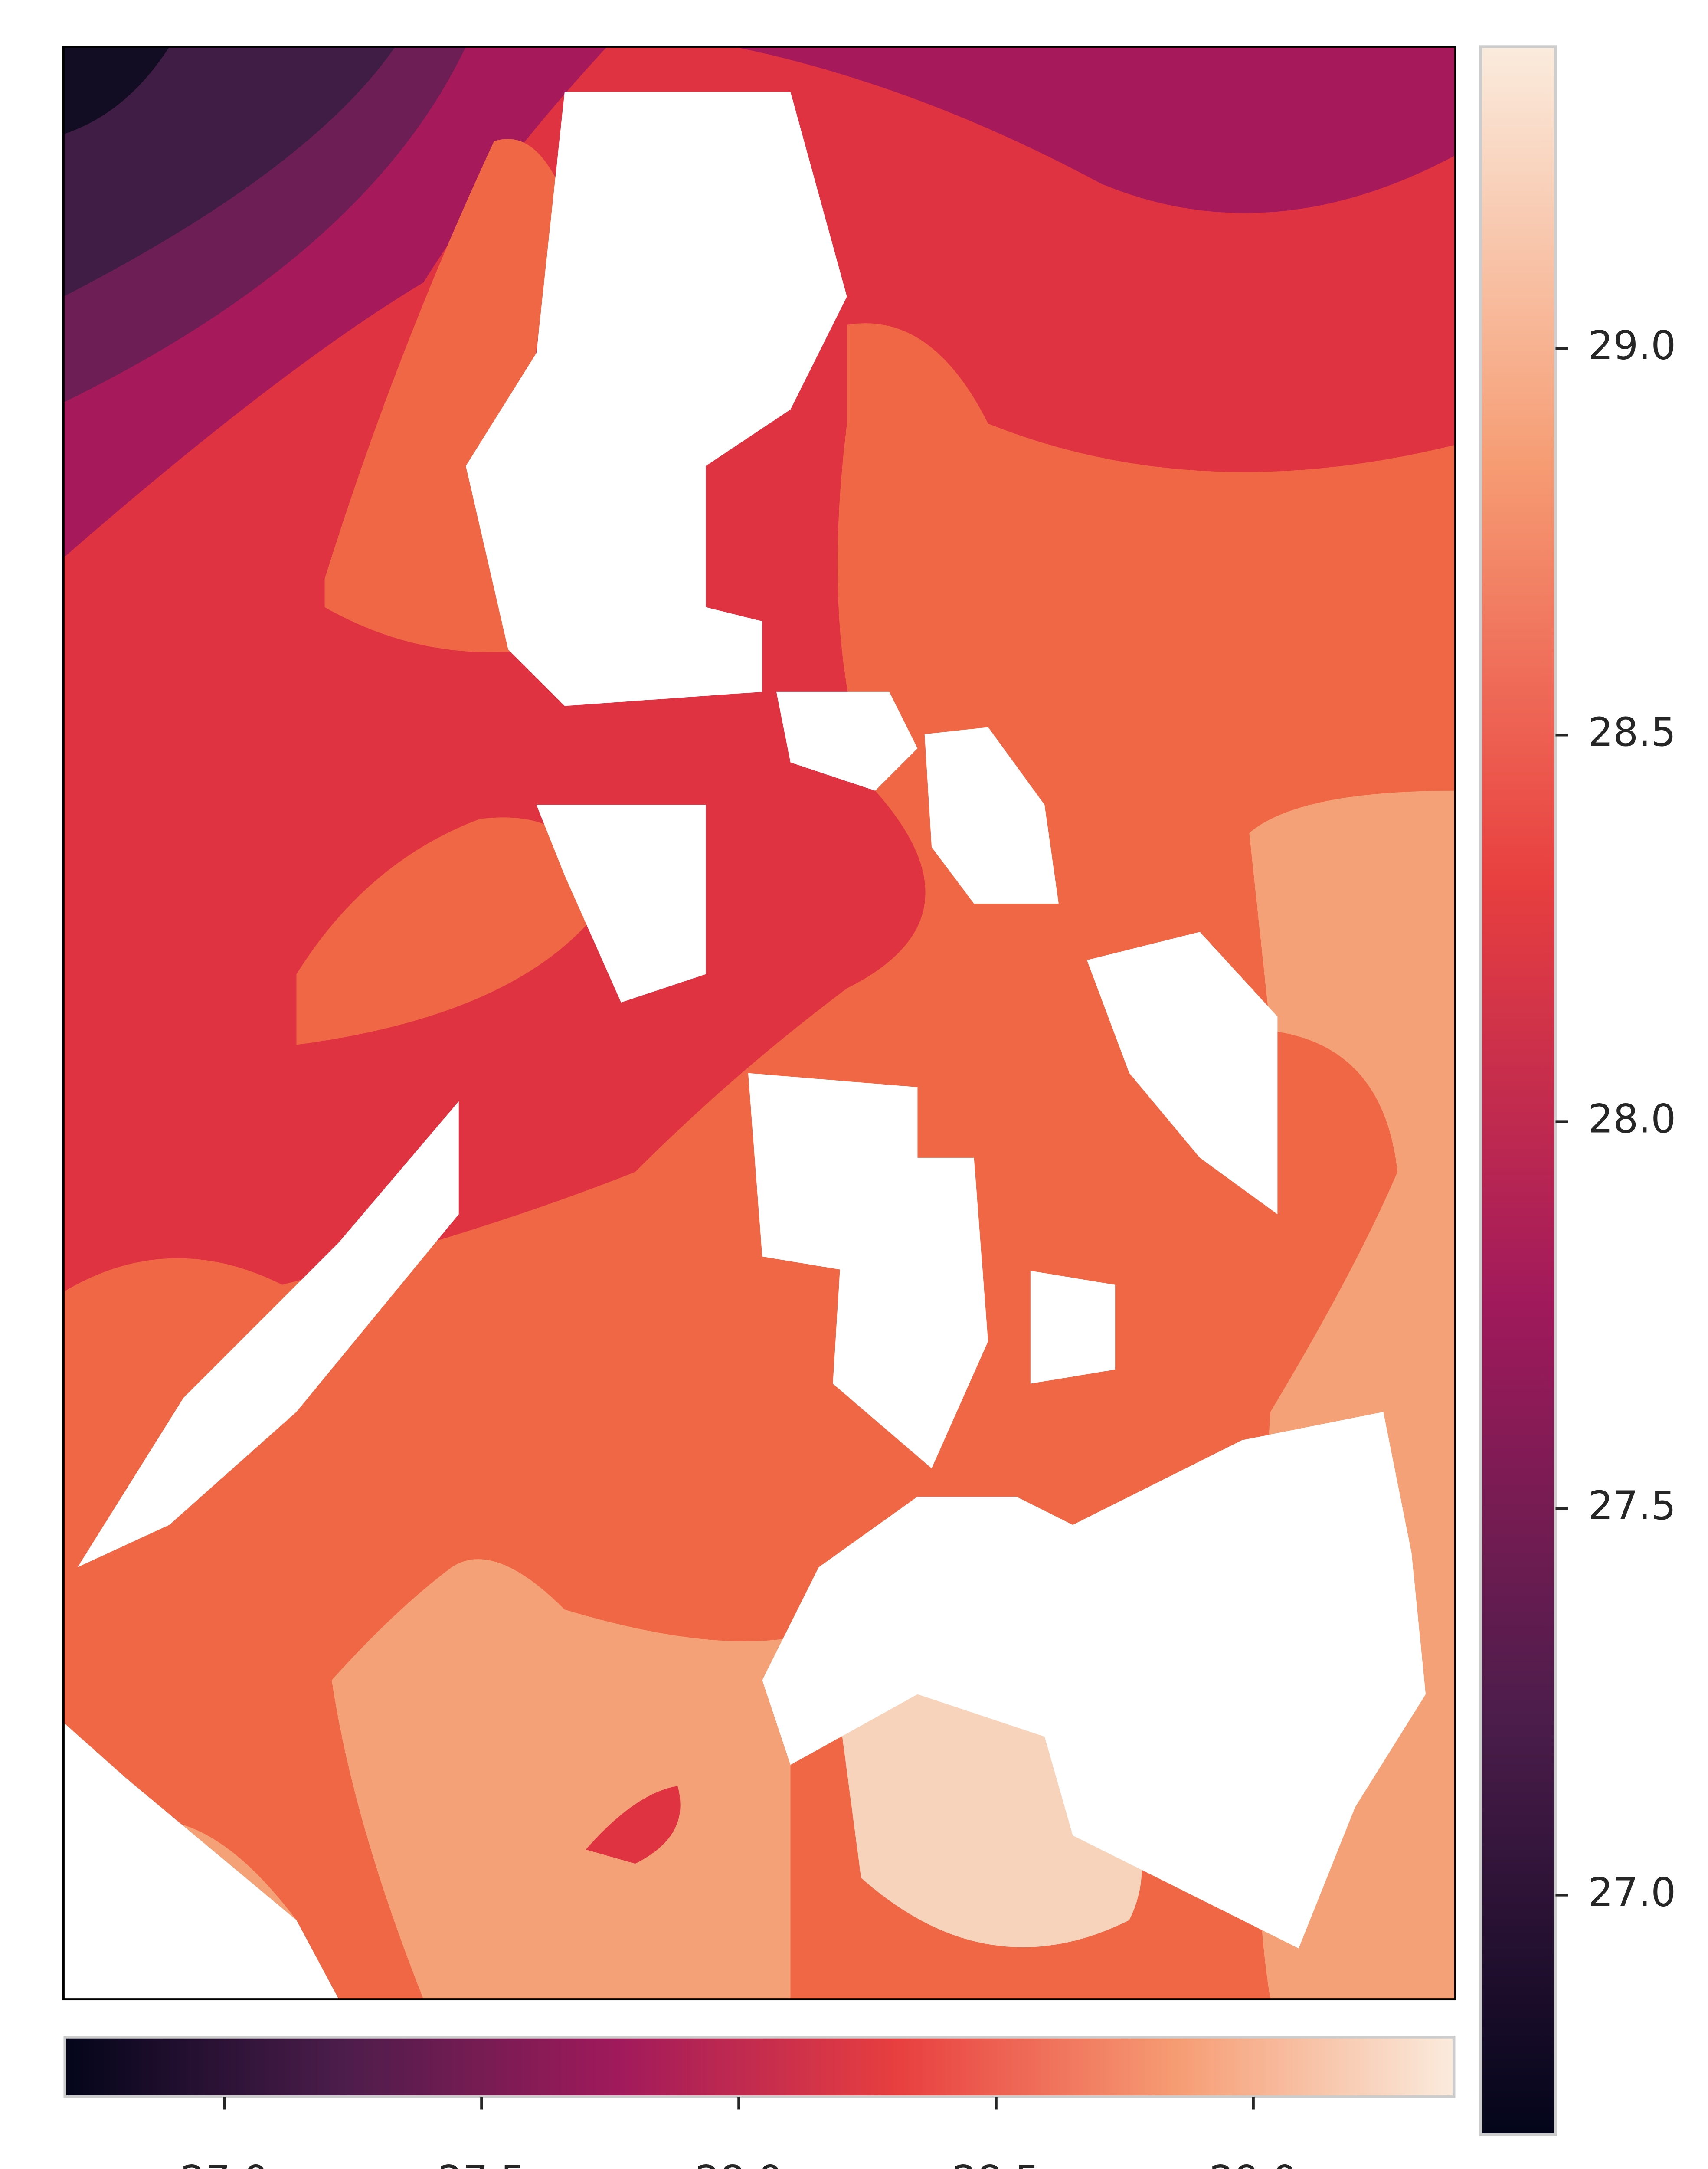 Image resolution: width=1708 pixels, height=2169 pixels. Describe the element at coordinates (759, 2067) in the screenshot. I see `colorbar-horizontal` at that location.